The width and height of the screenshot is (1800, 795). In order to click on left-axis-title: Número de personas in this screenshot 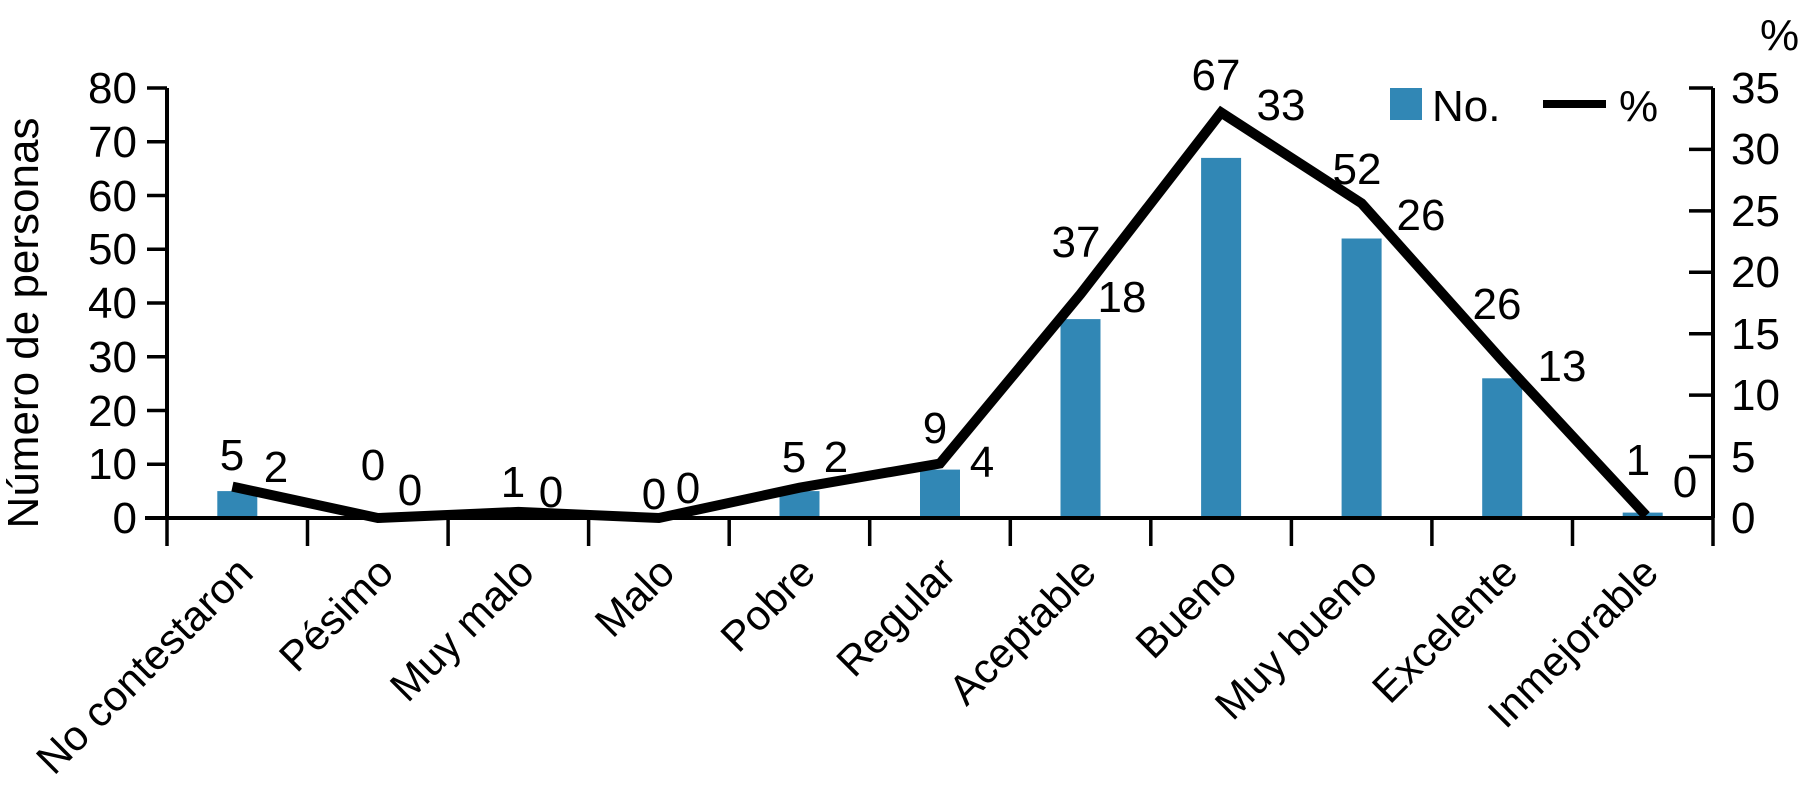, I will do `click(24, 323)`.